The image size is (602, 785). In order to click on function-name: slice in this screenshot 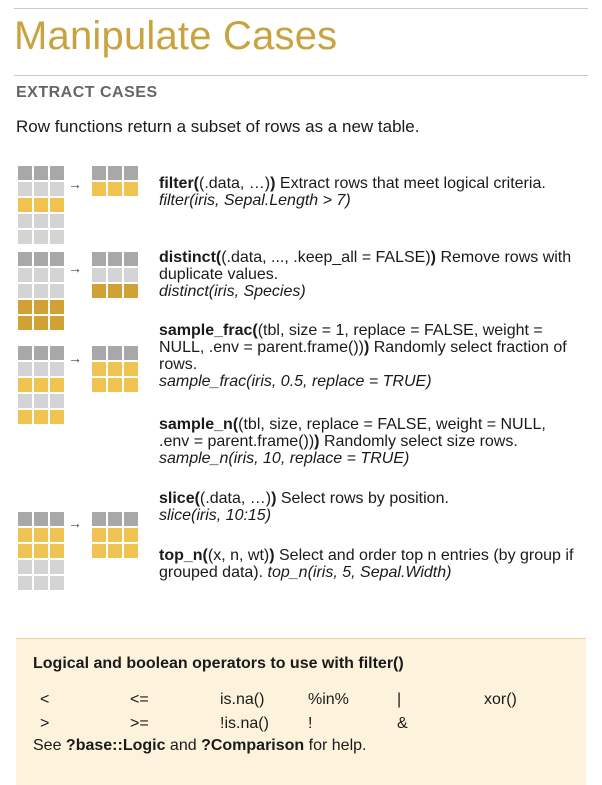, I will do `click(177, 498)`.